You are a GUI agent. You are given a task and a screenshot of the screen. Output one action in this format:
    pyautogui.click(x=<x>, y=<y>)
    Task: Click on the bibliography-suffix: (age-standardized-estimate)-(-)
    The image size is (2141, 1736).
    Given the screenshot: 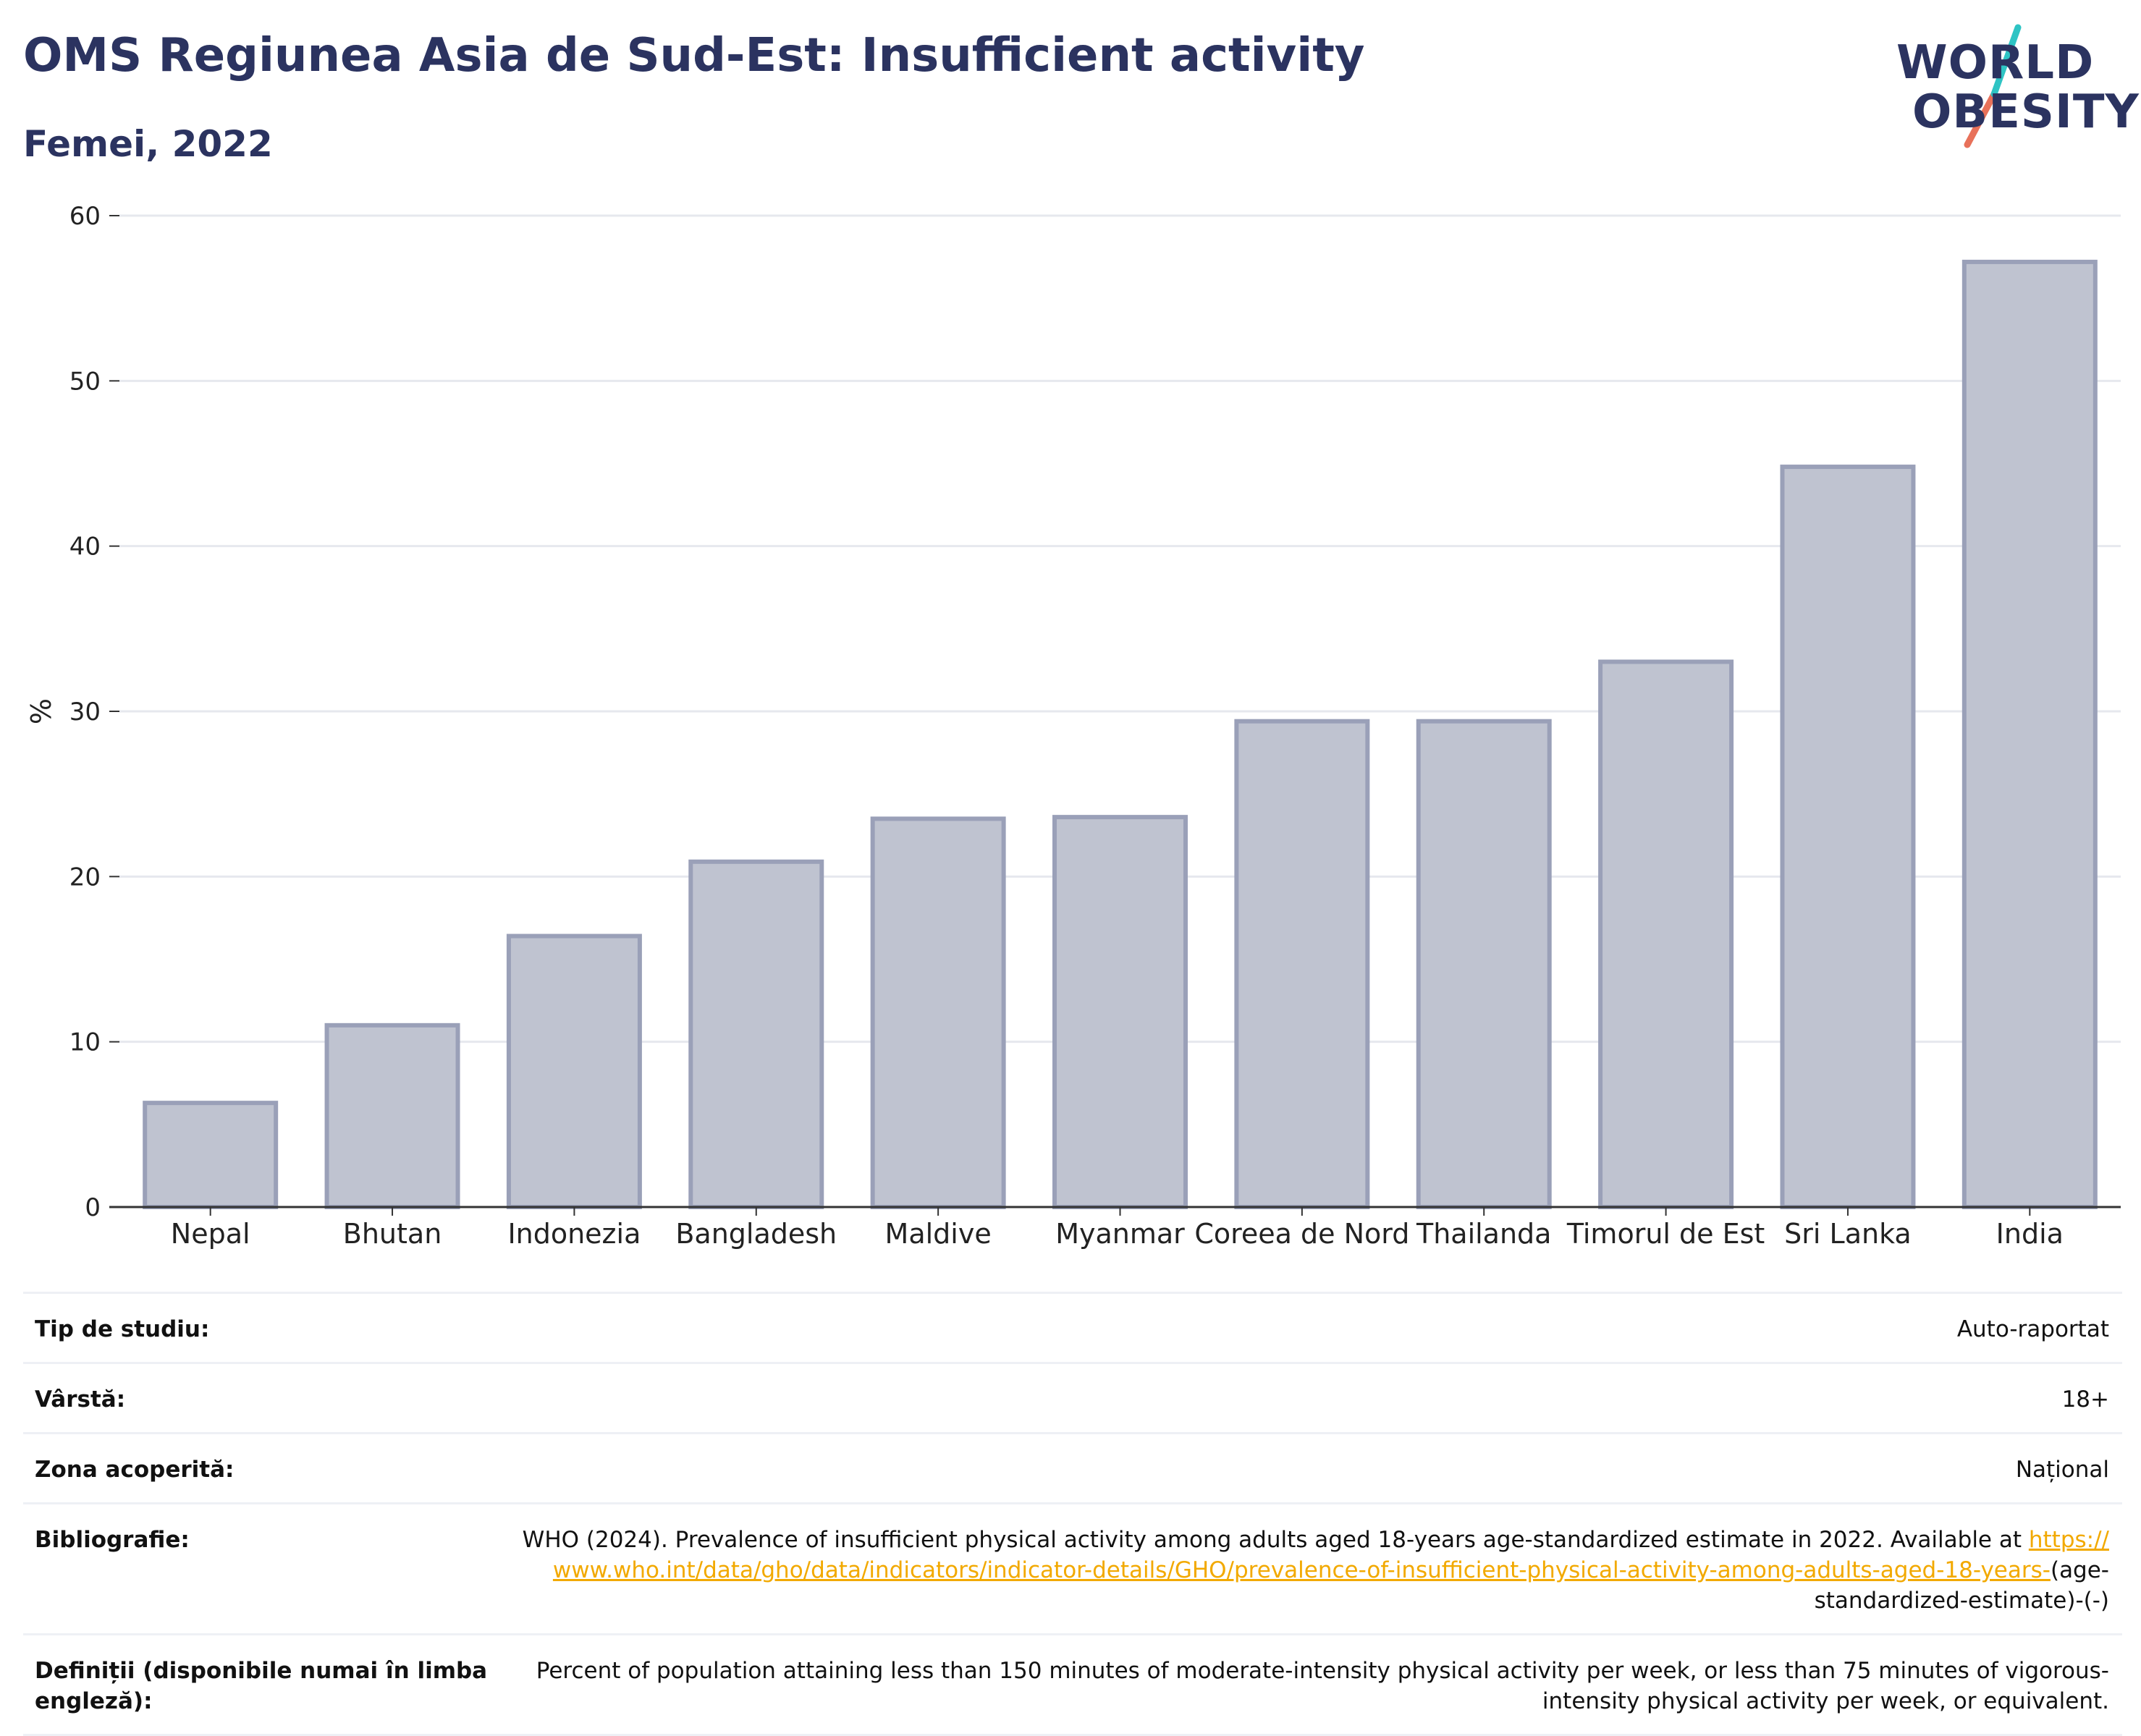 What is the action you would take?
    pyautogui.click(x=1961, y=1585)
    